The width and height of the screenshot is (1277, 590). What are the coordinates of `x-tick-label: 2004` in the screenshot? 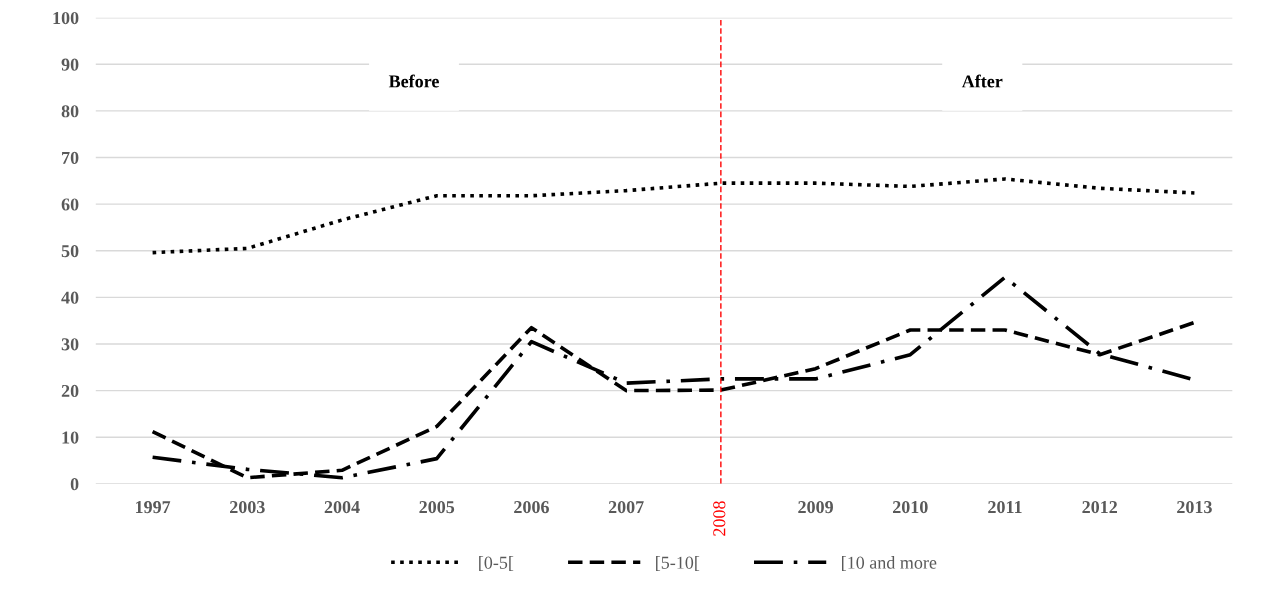 It's located at (342, 507).